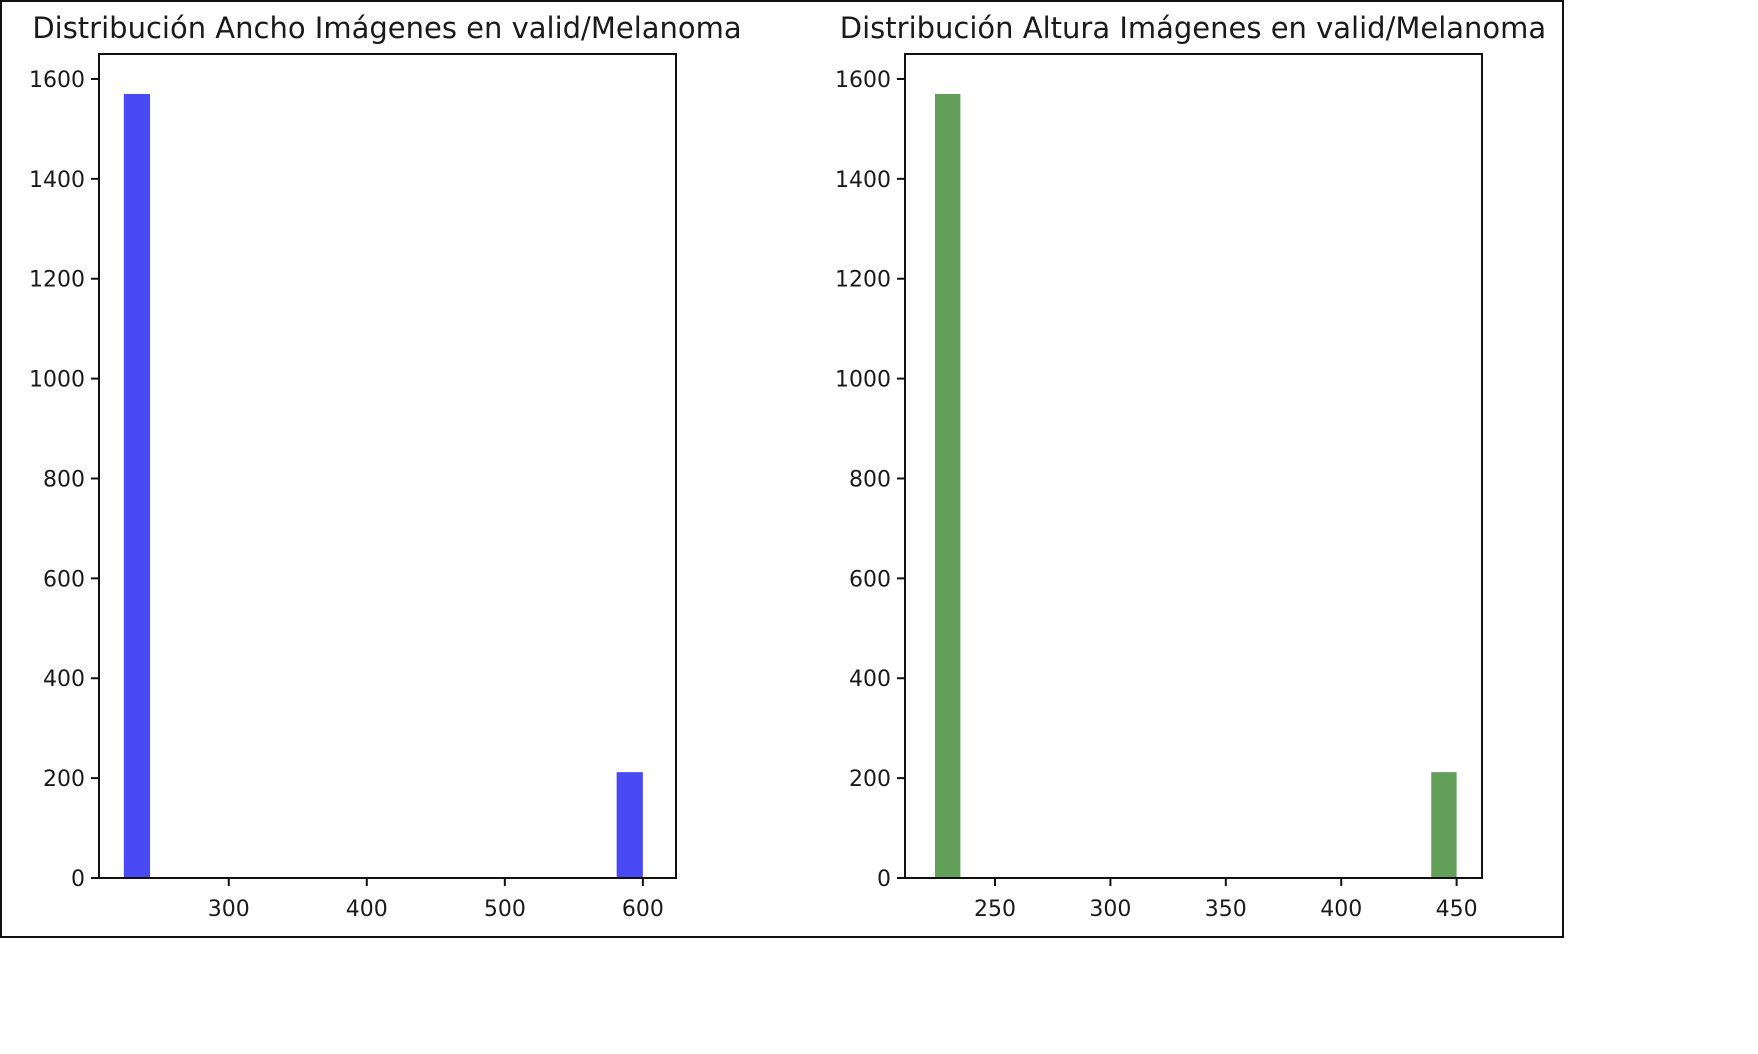 The width and height of the screenshot is (1758, 1054). What do you see at coordinates (1226, 909) in the screenshot?
I see `x-tick-label: 350` at bounding box center [1226, 909].